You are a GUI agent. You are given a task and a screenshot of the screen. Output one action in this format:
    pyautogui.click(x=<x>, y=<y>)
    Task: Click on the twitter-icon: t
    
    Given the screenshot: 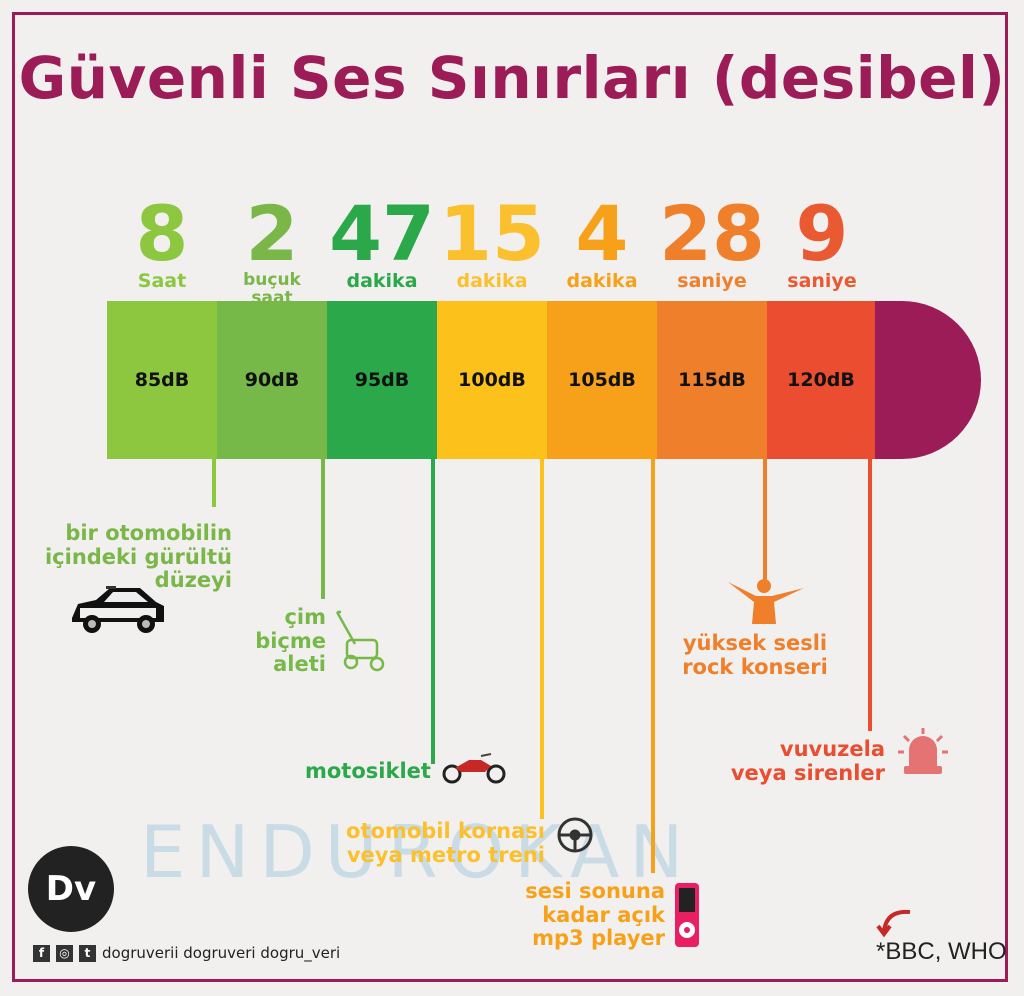 What is the action you would take?
    pyautogui.click(x=87, y=953)
    